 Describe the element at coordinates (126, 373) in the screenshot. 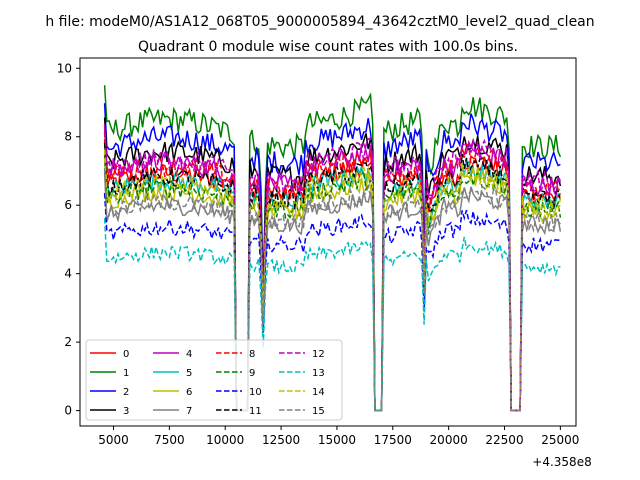

I see `legend-label-1: 1` at that location.